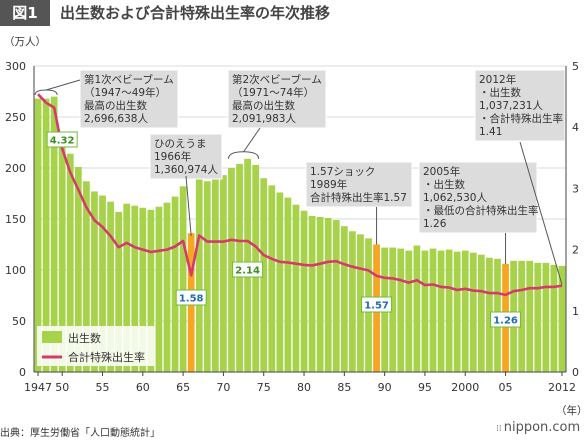  Describe the element at coordinates (575, 66) in the screenshot. I see `y2-tick-label: 5` at that location.